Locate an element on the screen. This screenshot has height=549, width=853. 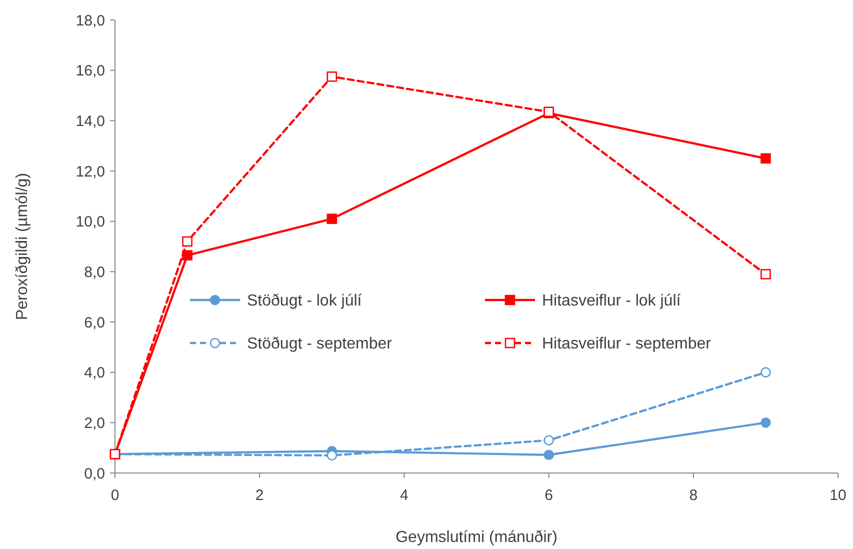
x-tick-label: 10 is located at coordinates (838, 495).